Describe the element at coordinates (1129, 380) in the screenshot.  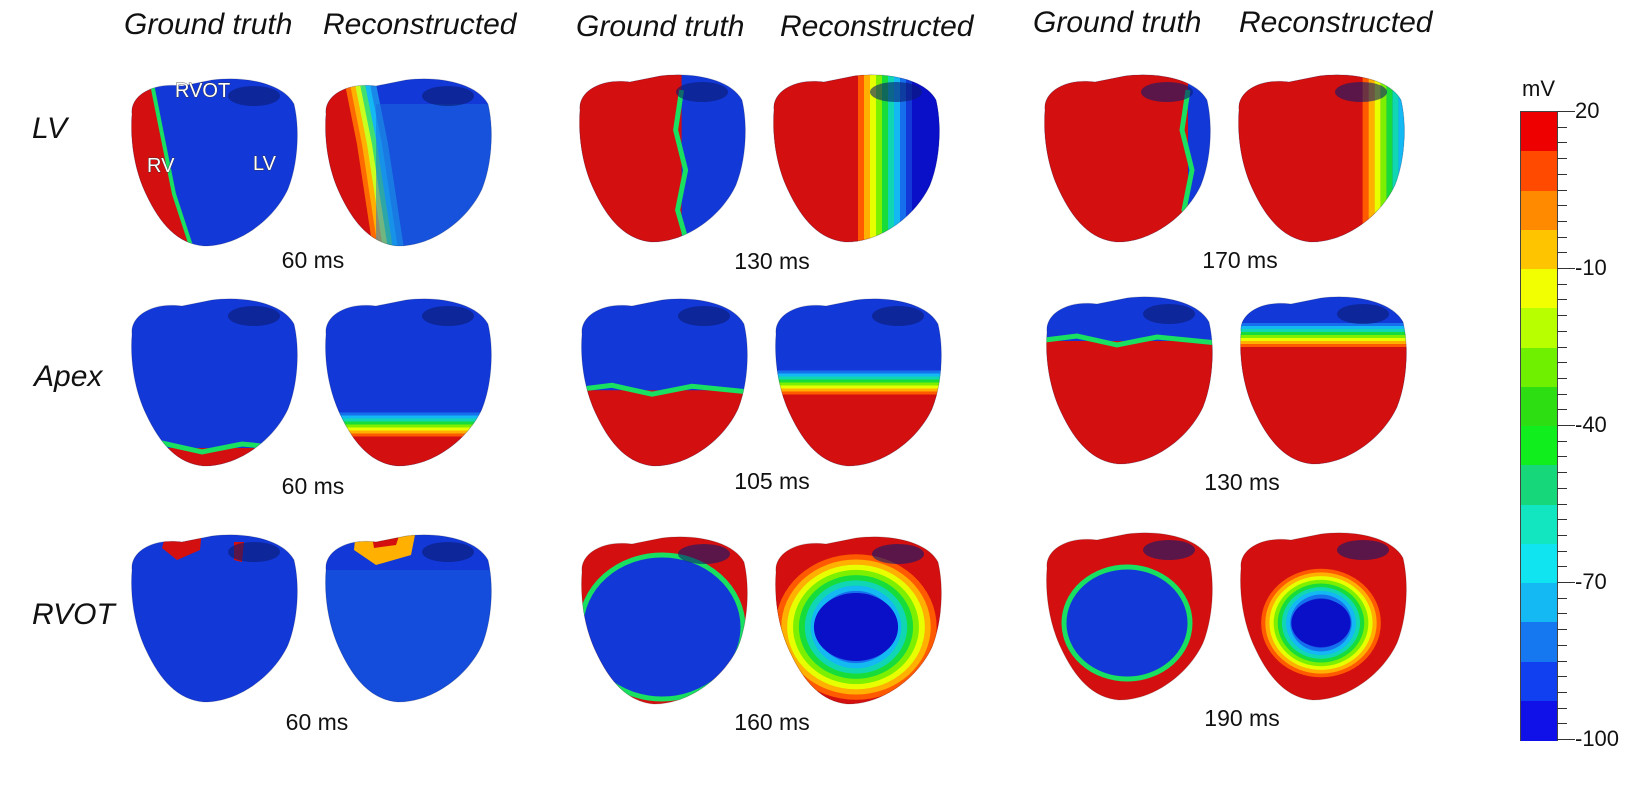
I see `heart-apex-ground-truth-130ms` at that location.